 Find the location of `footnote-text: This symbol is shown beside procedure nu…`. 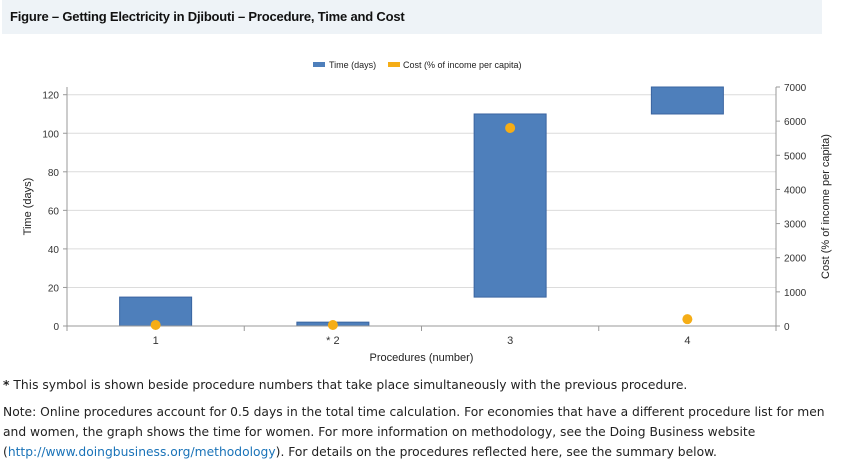

footnote-text: This symbol is shown beside procedure nu… is located at coordinates (348, 385).